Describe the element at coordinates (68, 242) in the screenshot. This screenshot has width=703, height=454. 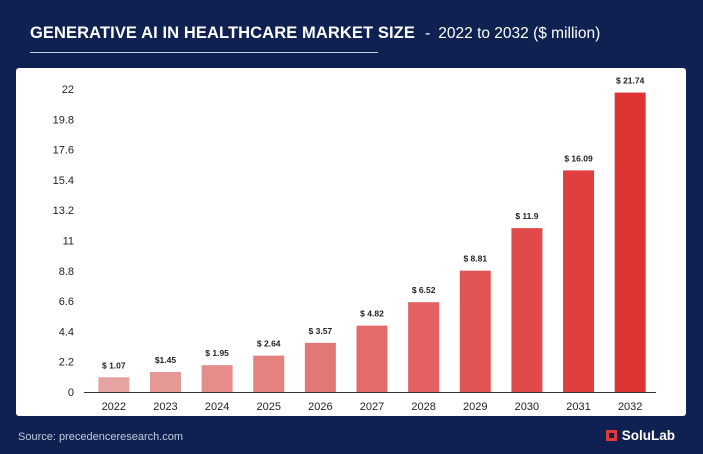
I see `y-tick-label: 11` at that location.